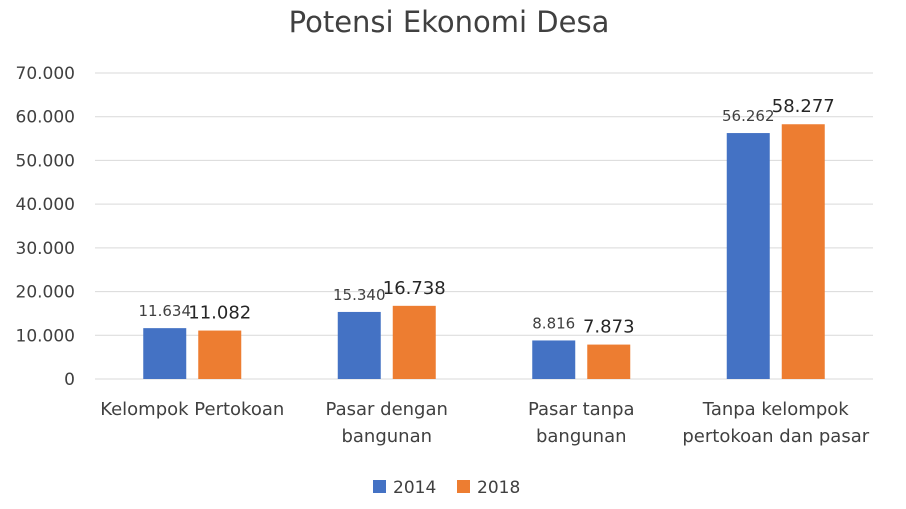 Image resolution: width=906 pixels, height=509 pixels. Describe the element at coordinates (449, 22) in the screenshot. I see `chart-title: Potensi Ekonomi Desa` at that location.